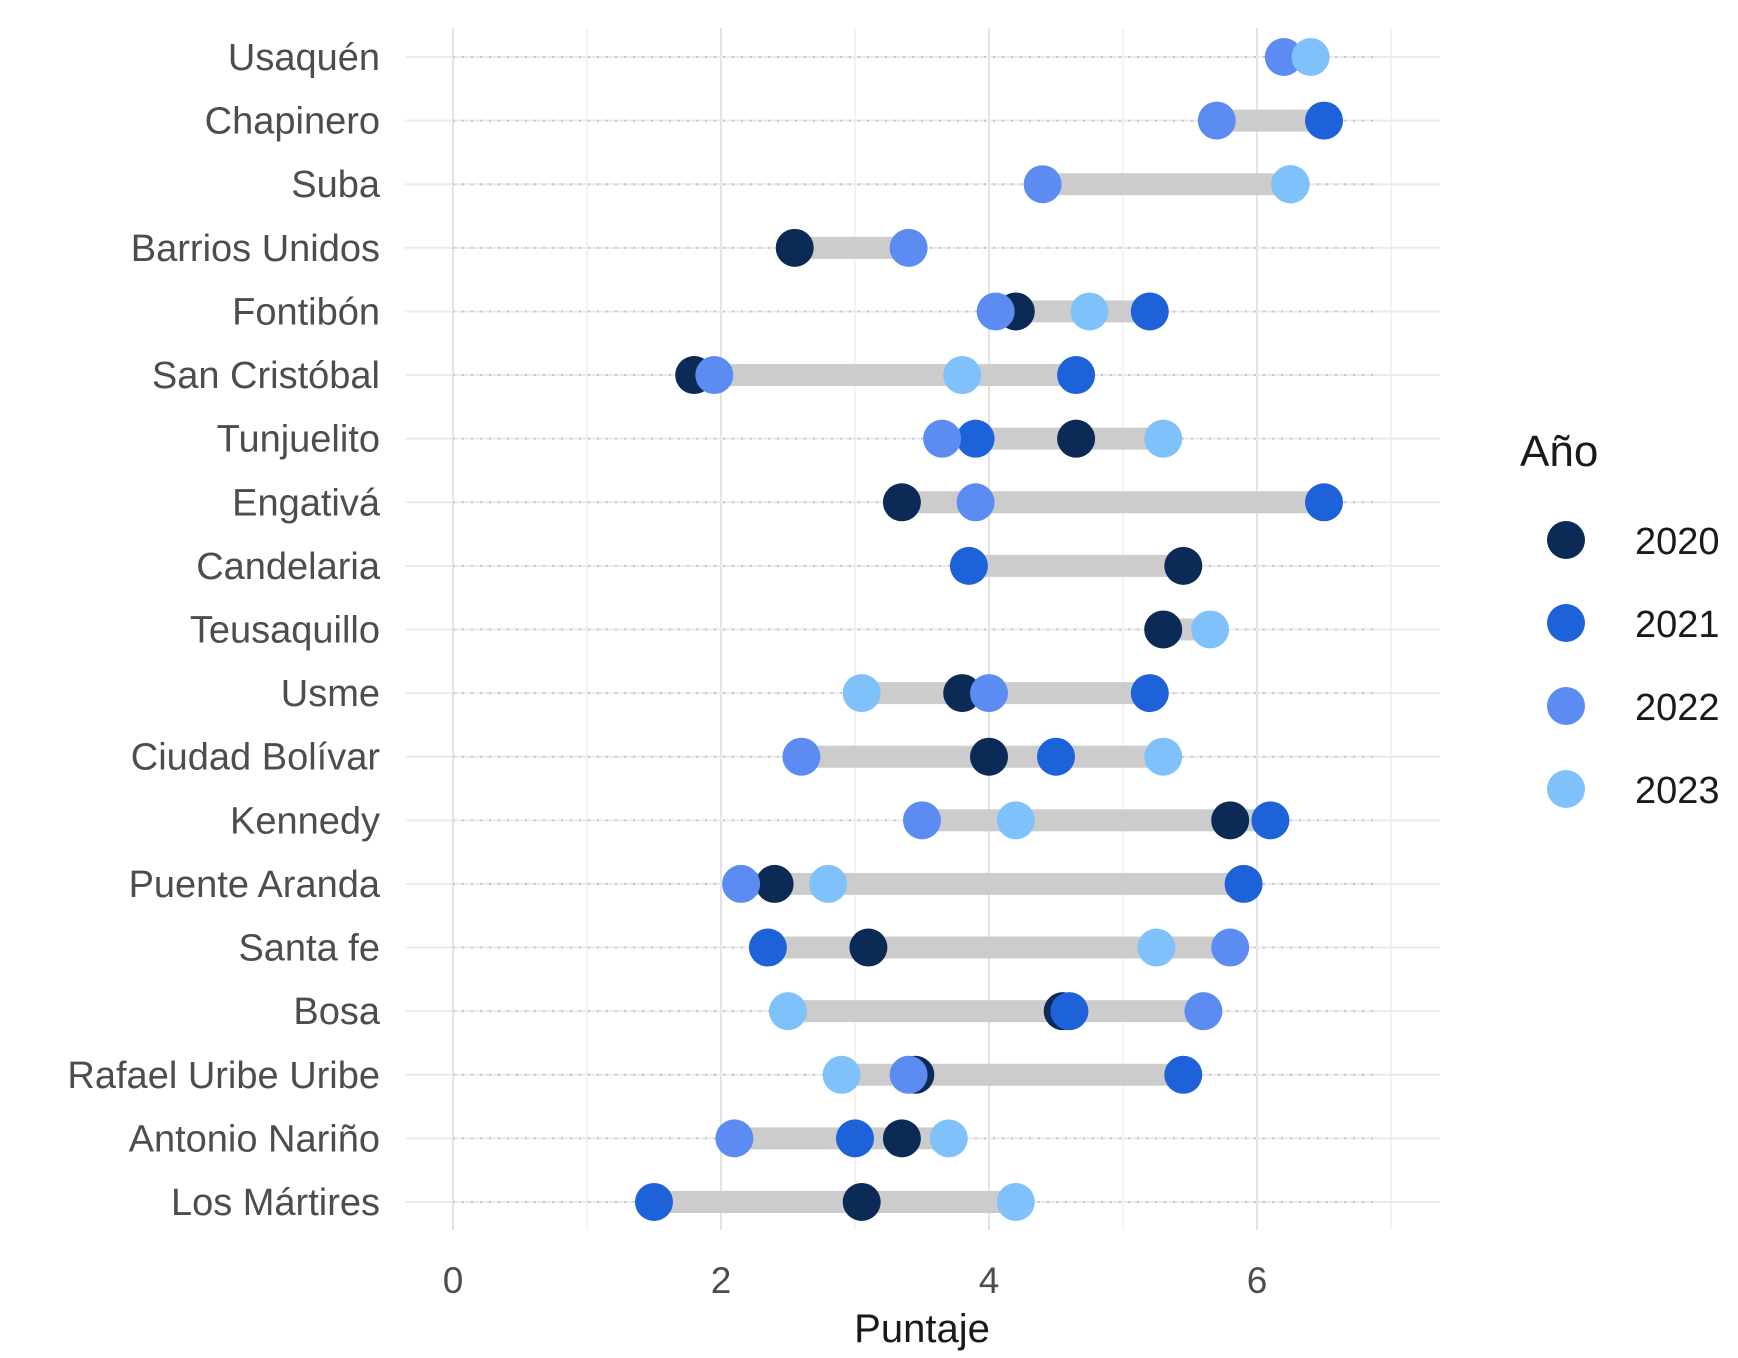  I want to click on category-label: Los Mártires, so click(275, 1203).